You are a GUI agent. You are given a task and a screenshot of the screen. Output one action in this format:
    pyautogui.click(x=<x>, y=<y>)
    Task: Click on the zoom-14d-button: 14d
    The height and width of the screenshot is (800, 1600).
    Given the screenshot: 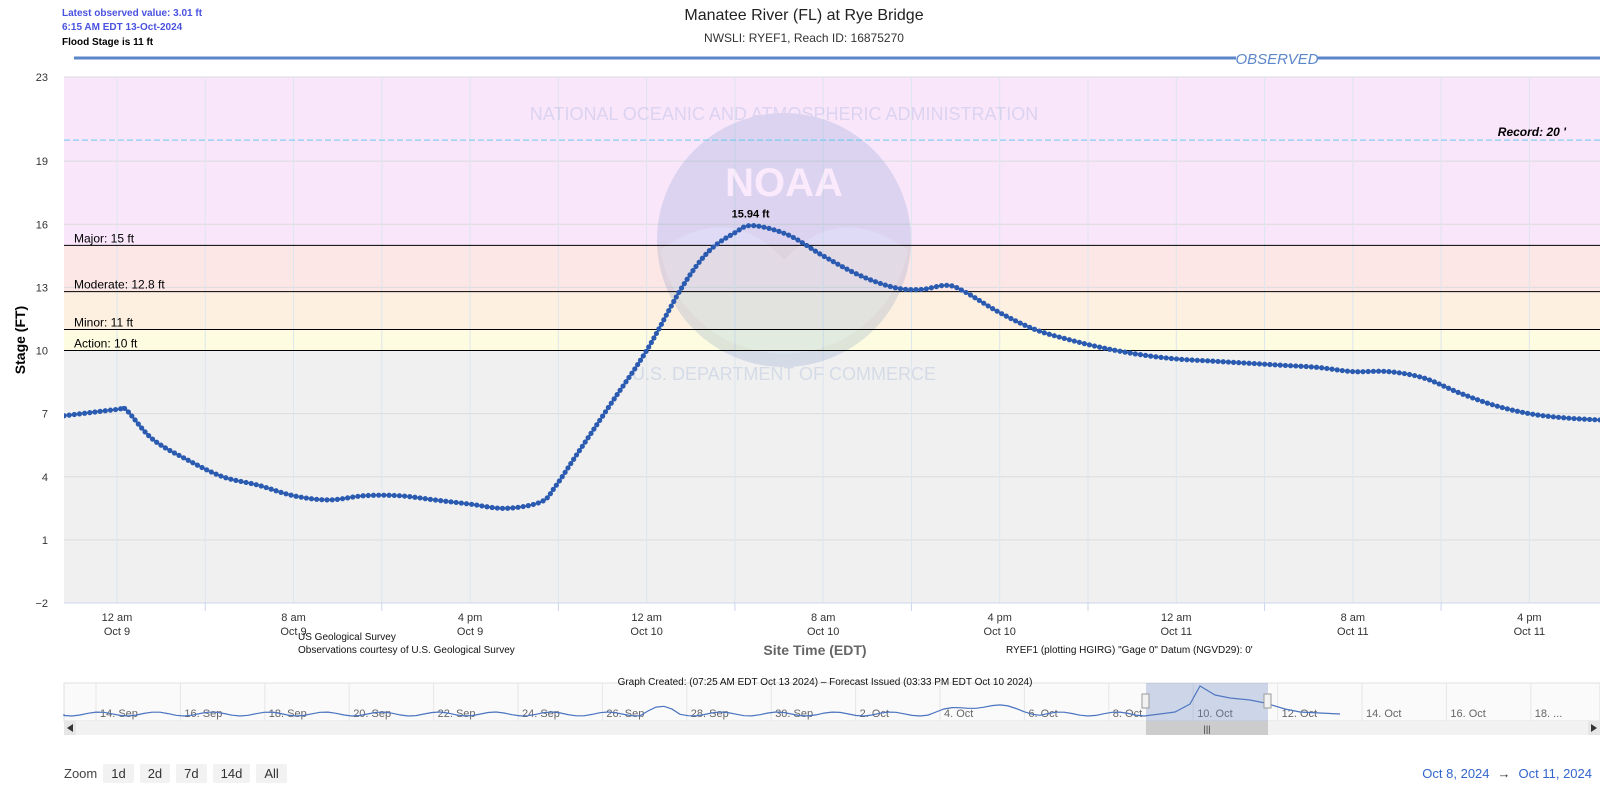 What is the action you would take?
    pyautogui.click(x=231, y=773)
    